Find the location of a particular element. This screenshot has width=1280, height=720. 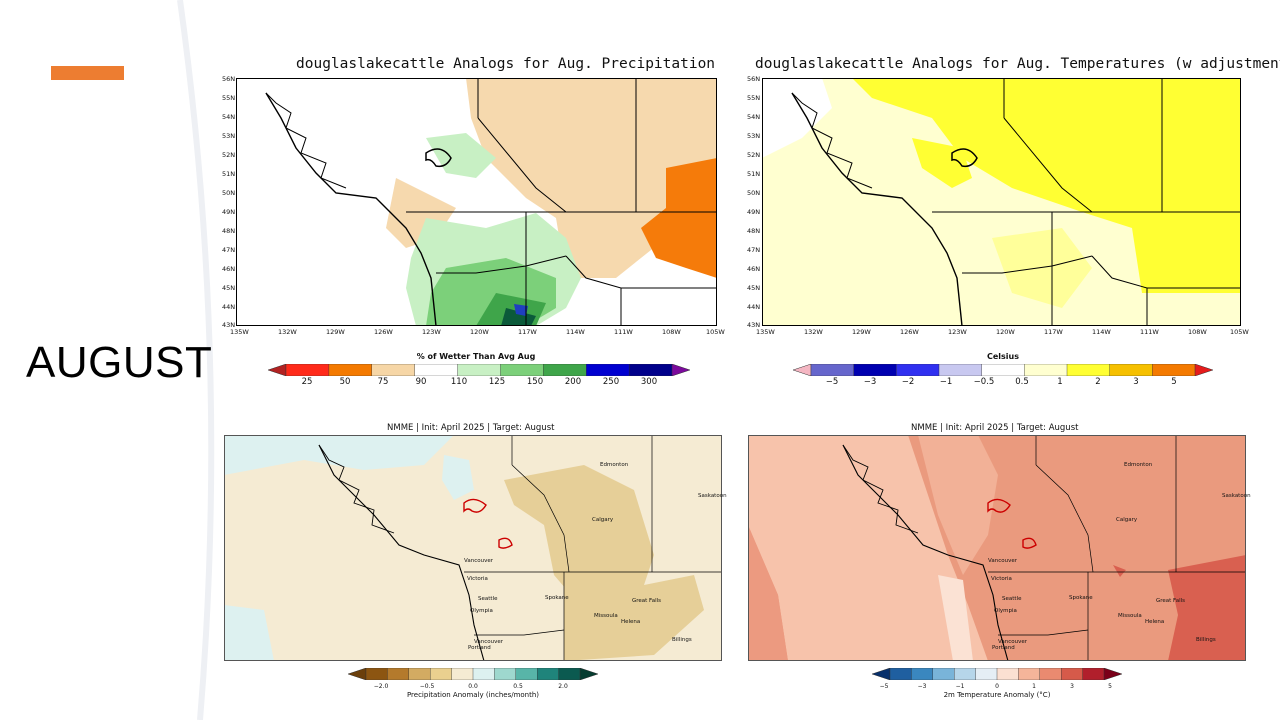

colorbar-label: 0 is located at coordinates (997, 686).